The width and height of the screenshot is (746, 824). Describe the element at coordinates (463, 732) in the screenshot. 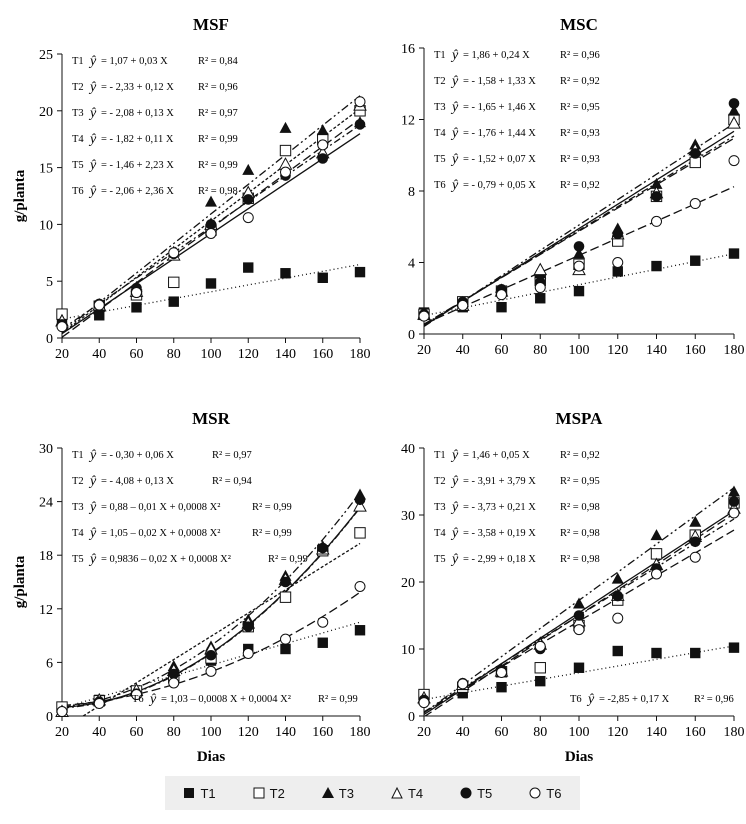

I see `x-tick-label: 40` at that location.